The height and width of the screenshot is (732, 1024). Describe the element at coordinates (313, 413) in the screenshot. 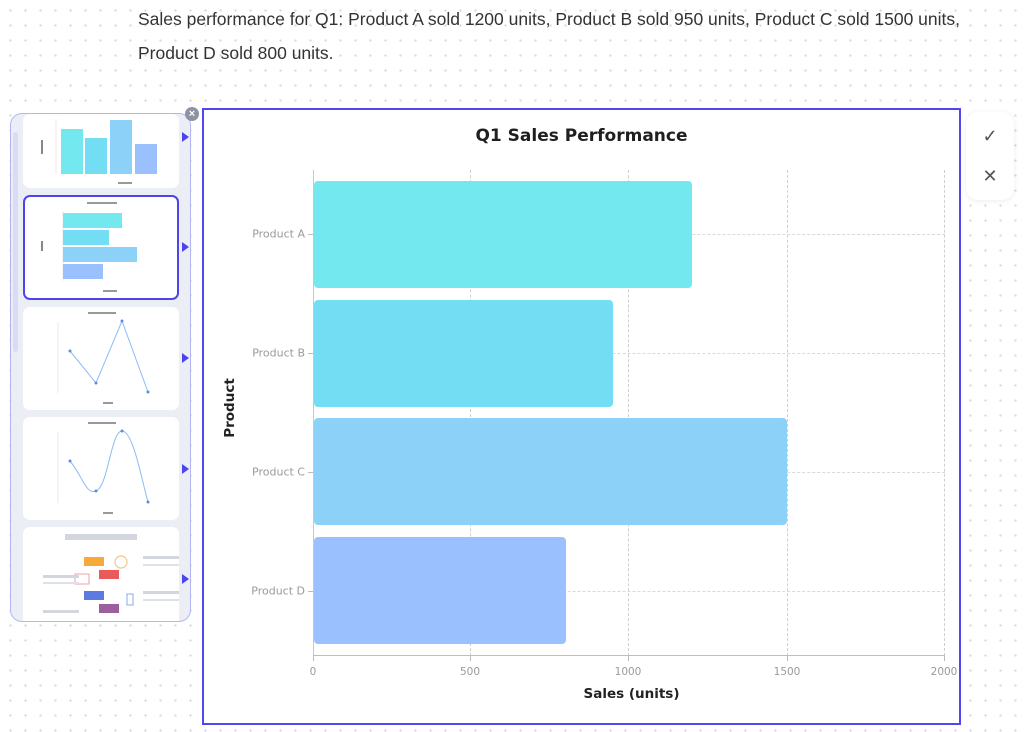

I see `y-axis` at that location.